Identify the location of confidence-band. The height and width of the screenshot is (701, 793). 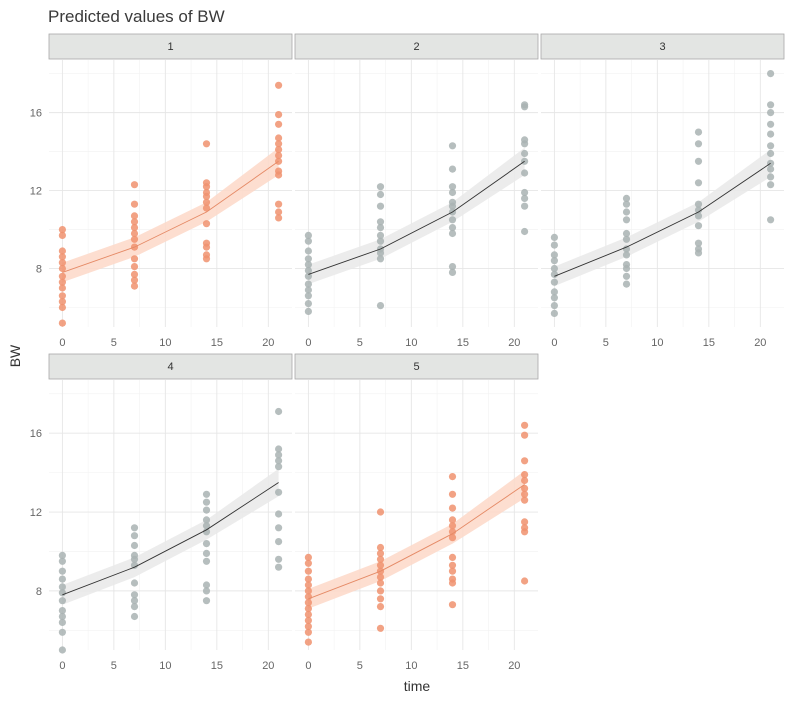
(416, 539).